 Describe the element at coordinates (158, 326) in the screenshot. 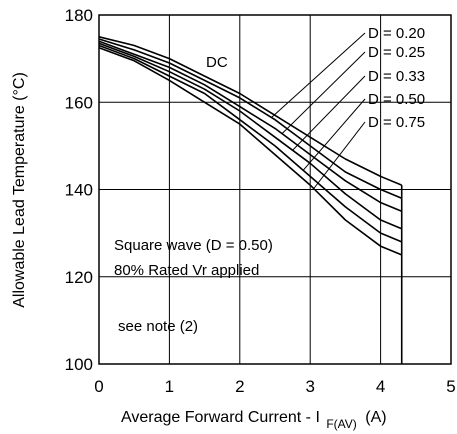

I see `note-annotation: see note (2)` at that location.